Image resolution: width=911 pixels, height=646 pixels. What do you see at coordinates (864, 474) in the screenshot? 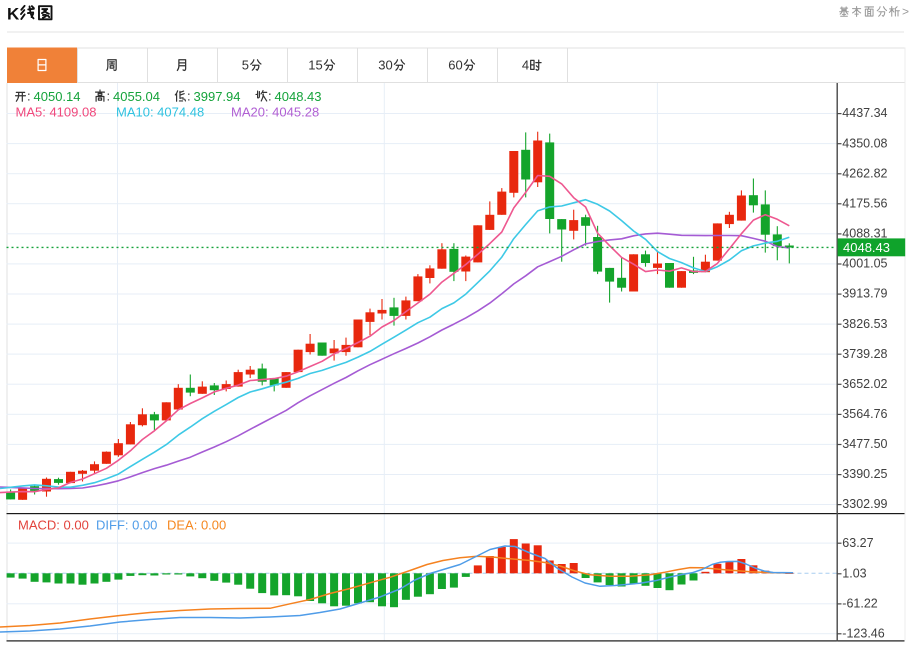
I see `svg-text: 3390.25` at bounding box center [864, 474].